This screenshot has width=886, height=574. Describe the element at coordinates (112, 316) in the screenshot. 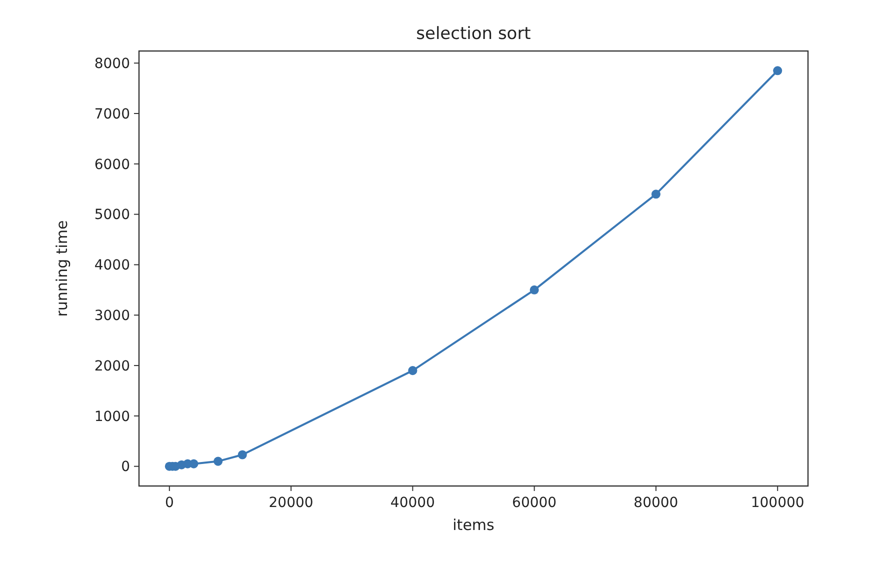

I see `y-tick-label: 3000` at that location.